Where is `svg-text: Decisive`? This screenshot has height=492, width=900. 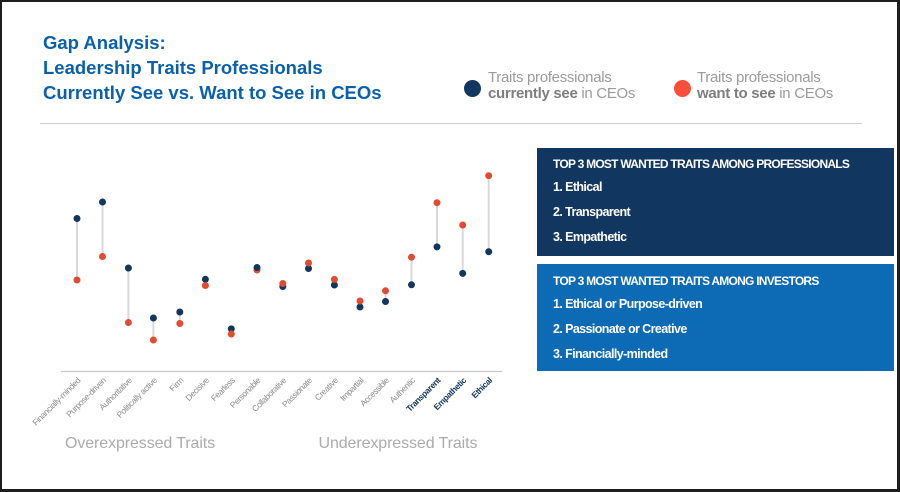
svg-text: Decisive is located at coordinates (197, 389).